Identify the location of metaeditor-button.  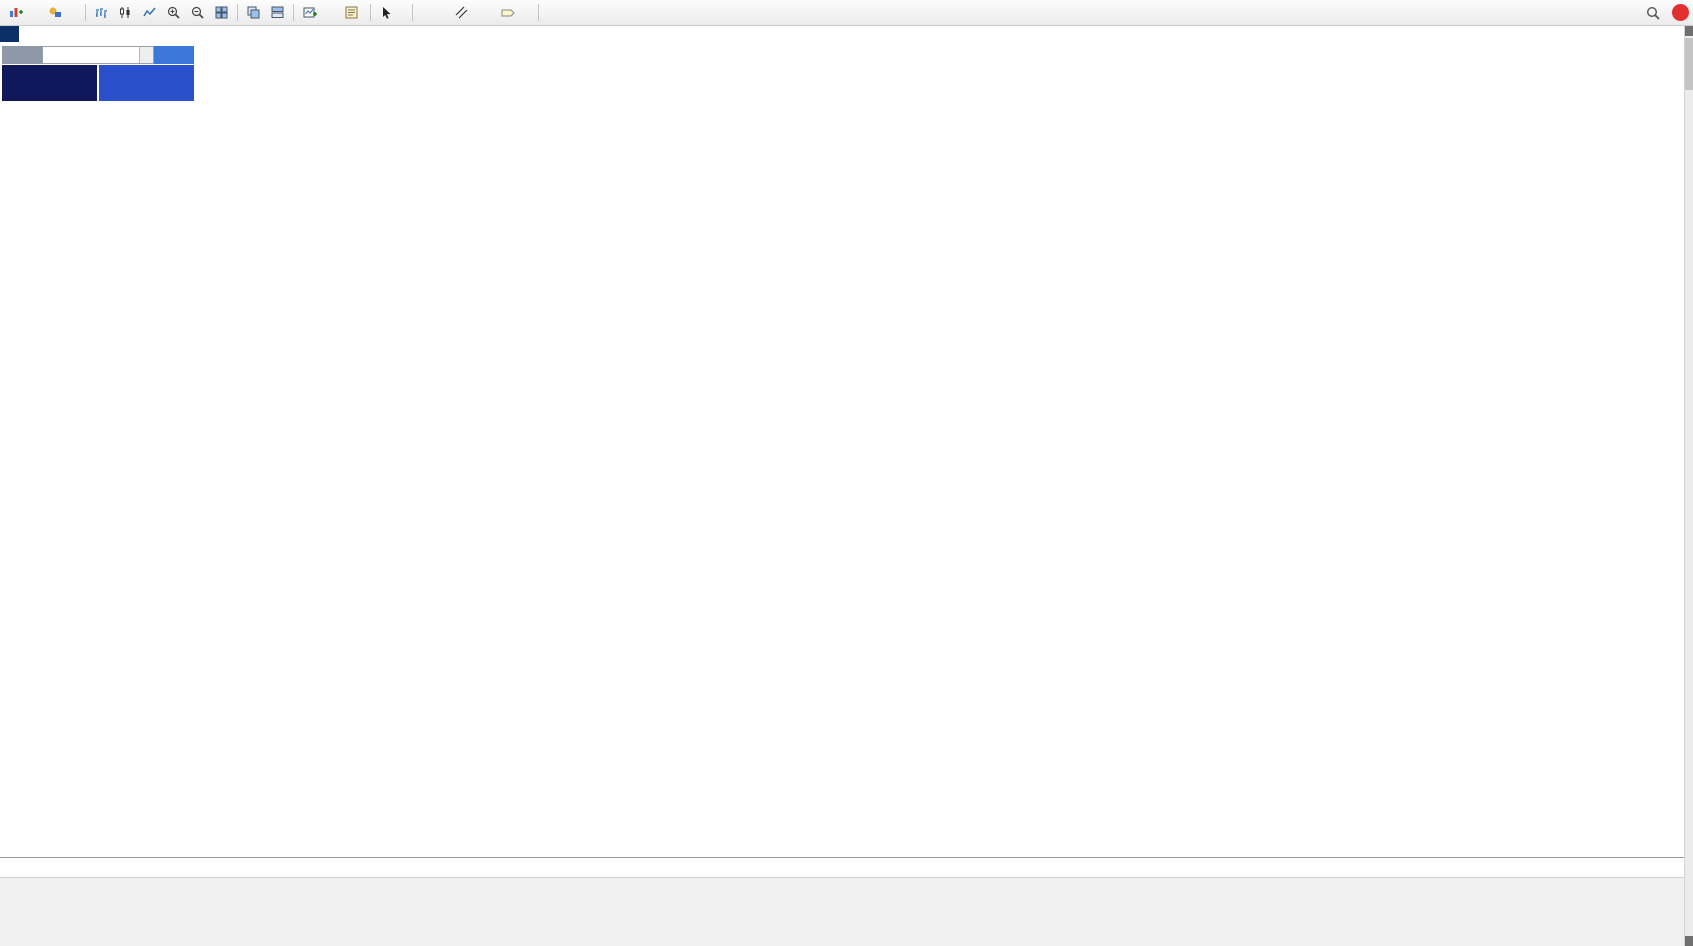
(37, 13).